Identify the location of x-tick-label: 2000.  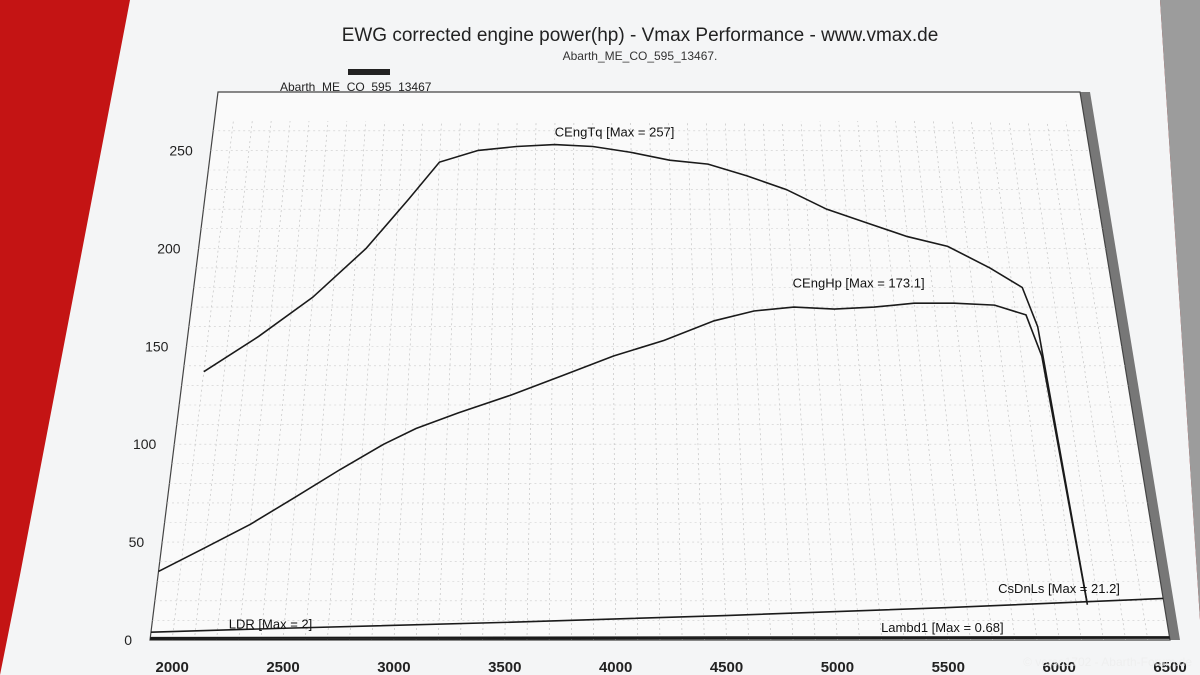
(171, 667).